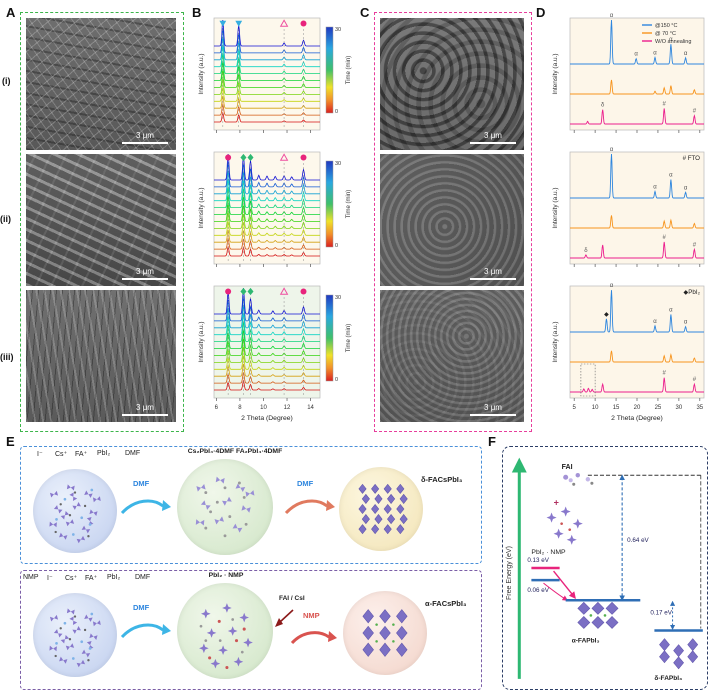 The image size is (714, 697). I want to click on ion-label-i: I⁻, so click(40, 454).